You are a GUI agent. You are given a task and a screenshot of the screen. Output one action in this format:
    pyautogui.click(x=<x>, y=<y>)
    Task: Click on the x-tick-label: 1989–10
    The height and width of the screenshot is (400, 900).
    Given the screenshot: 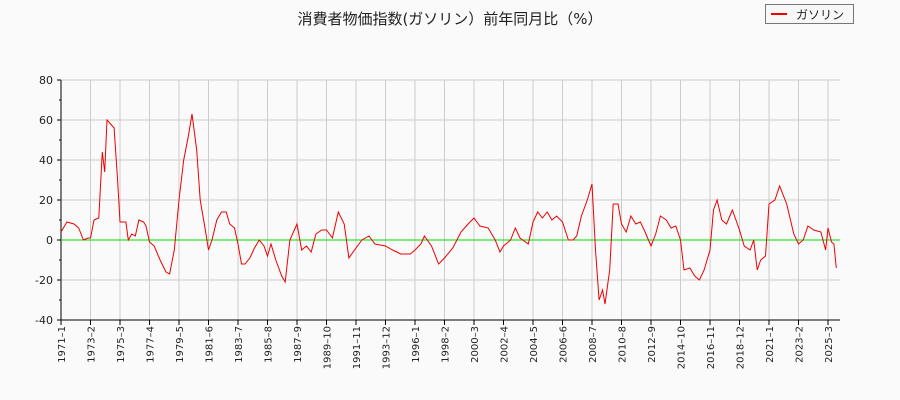 What is the action you would take?
    pyautogui.click(x=328, y=347)
    